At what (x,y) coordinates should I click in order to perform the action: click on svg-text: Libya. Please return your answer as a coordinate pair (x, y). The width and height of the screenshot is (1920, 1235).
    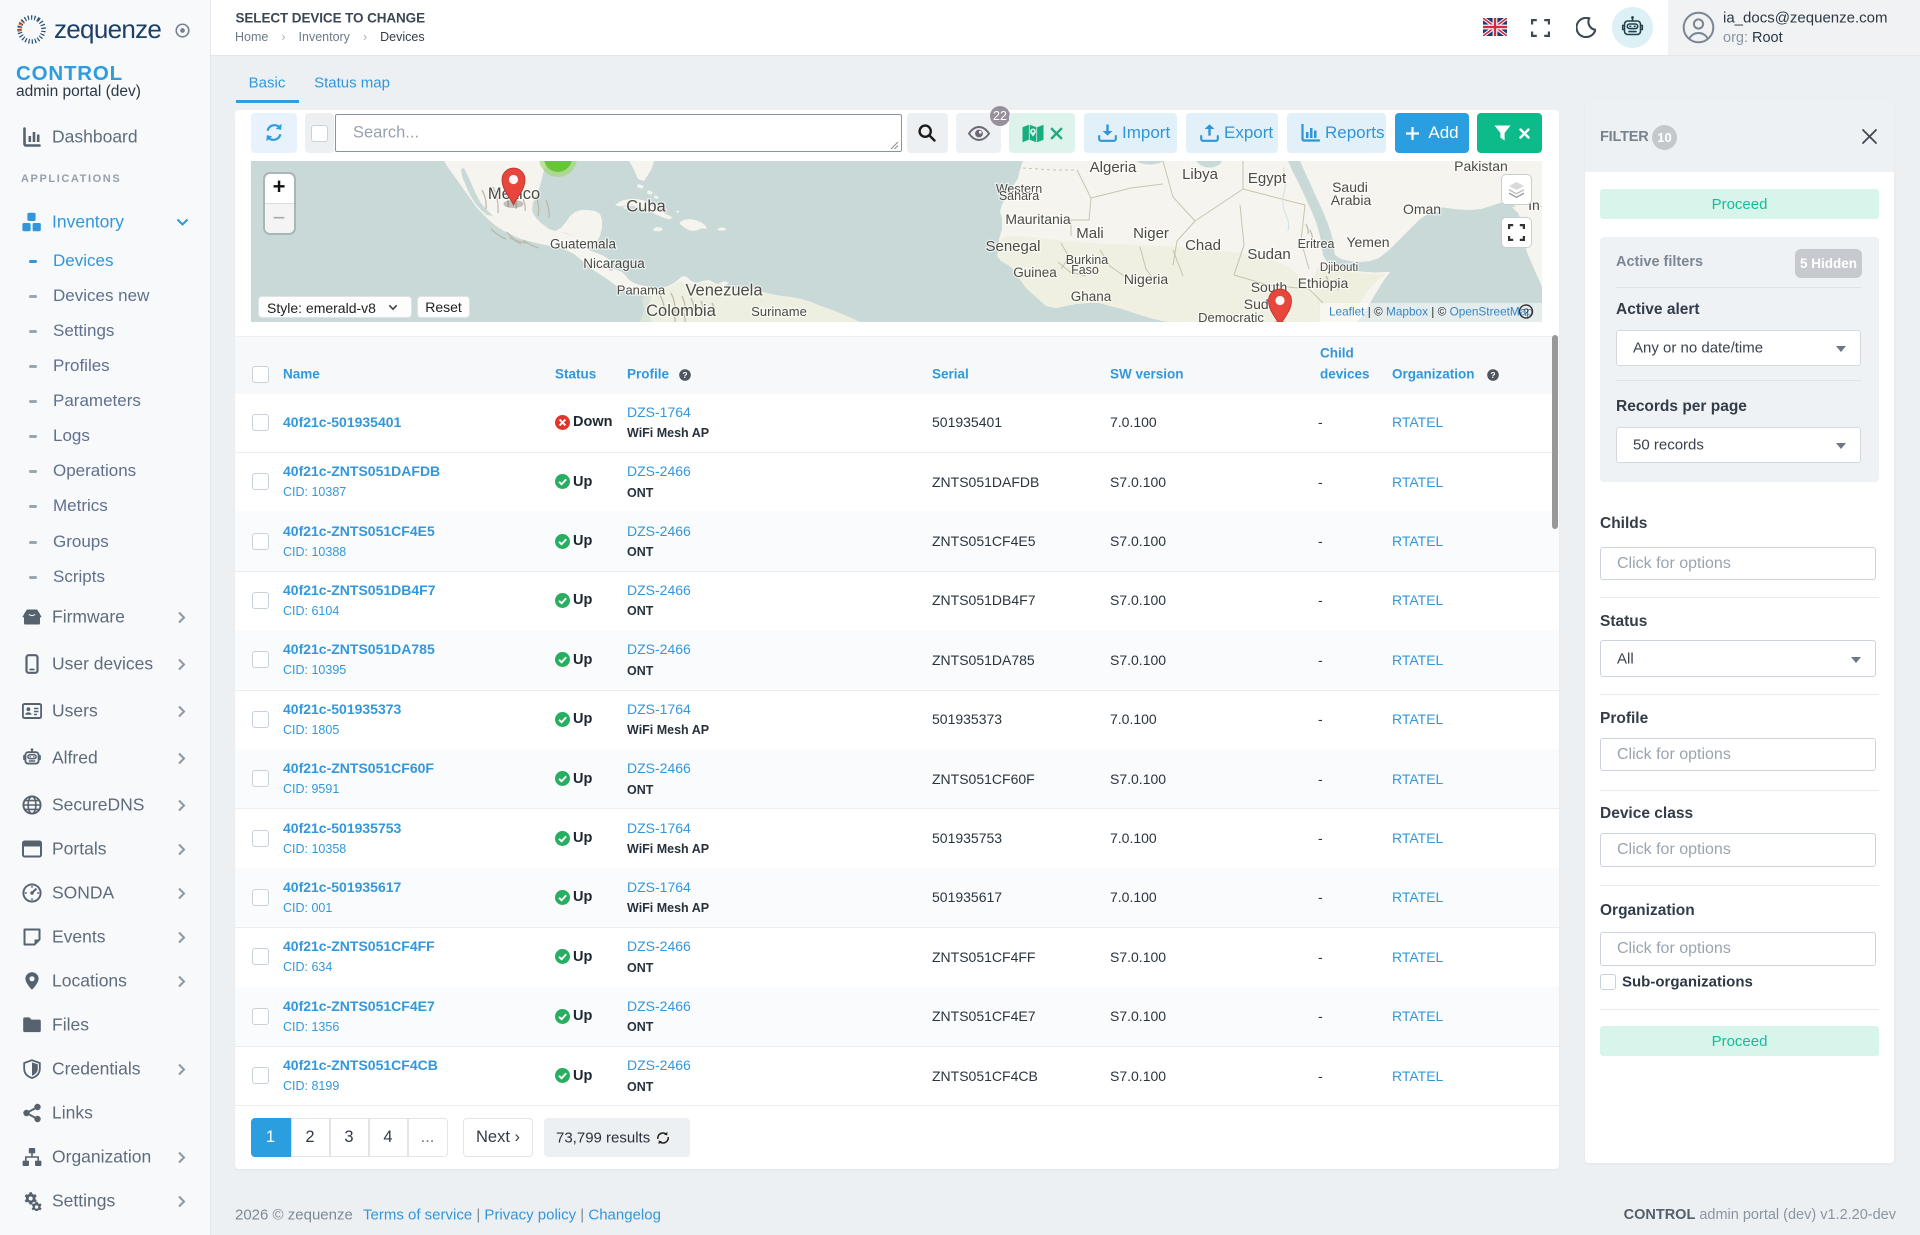
    Looking at the image, I should click on (1200, 174).